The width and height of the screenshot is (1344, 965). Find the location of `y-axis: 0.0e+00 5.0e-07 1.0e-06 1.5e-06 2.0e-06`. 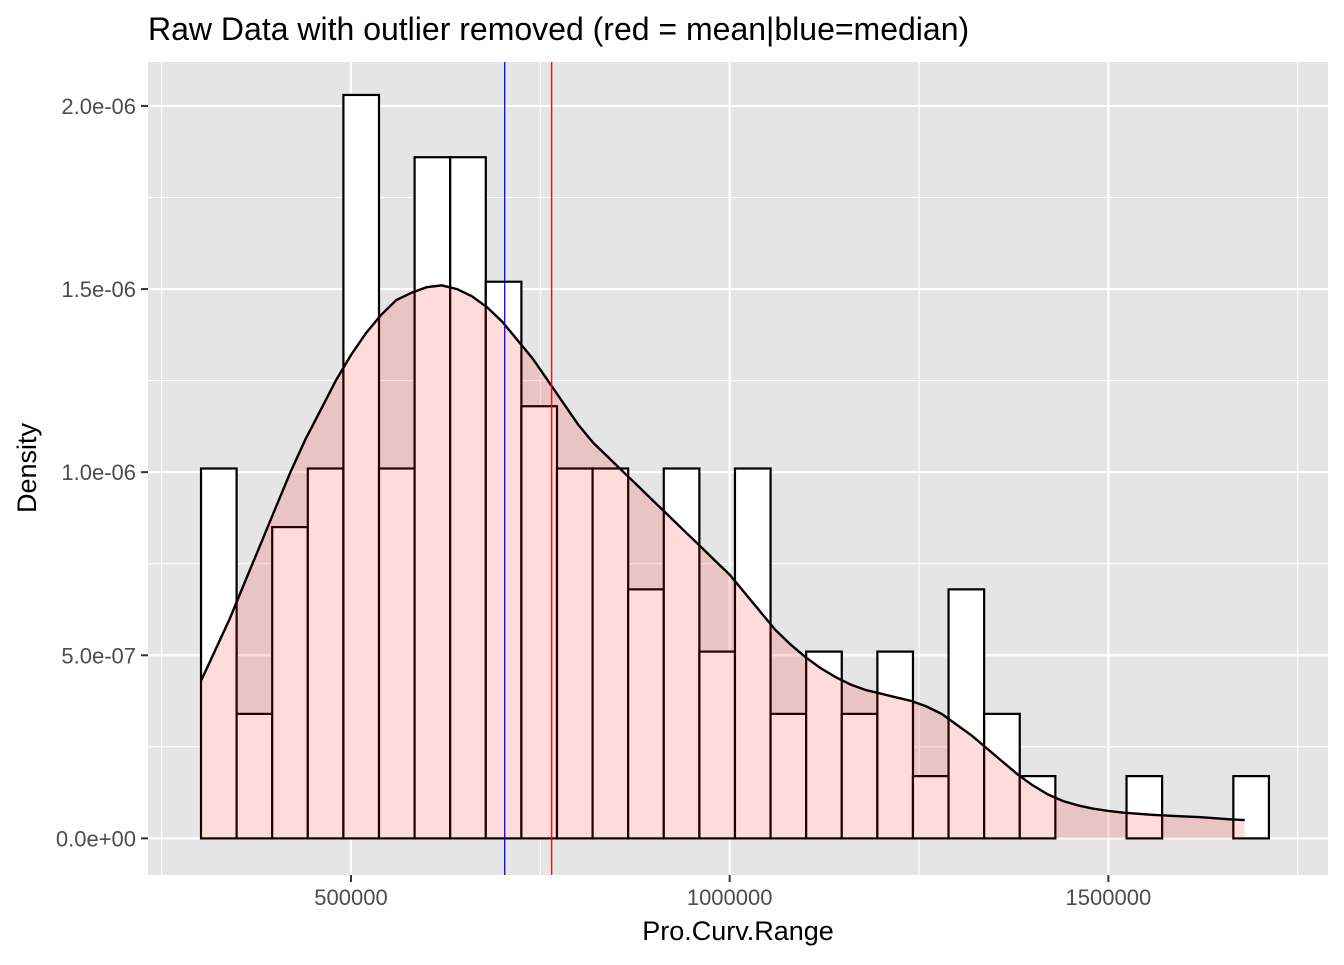

y-axis: 0.0e+00 5.0e-07 1.0e-06 1.5e-06 2.0e-06 is located at coordinates (102, 472).